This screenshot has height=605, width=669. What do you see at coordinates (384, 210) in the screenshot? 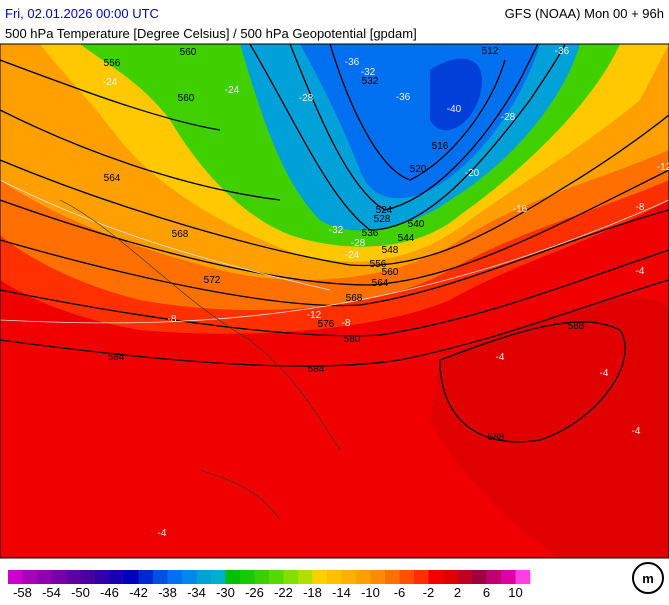
I see `geopotential-label: 524` at bounding box center [384, 210].